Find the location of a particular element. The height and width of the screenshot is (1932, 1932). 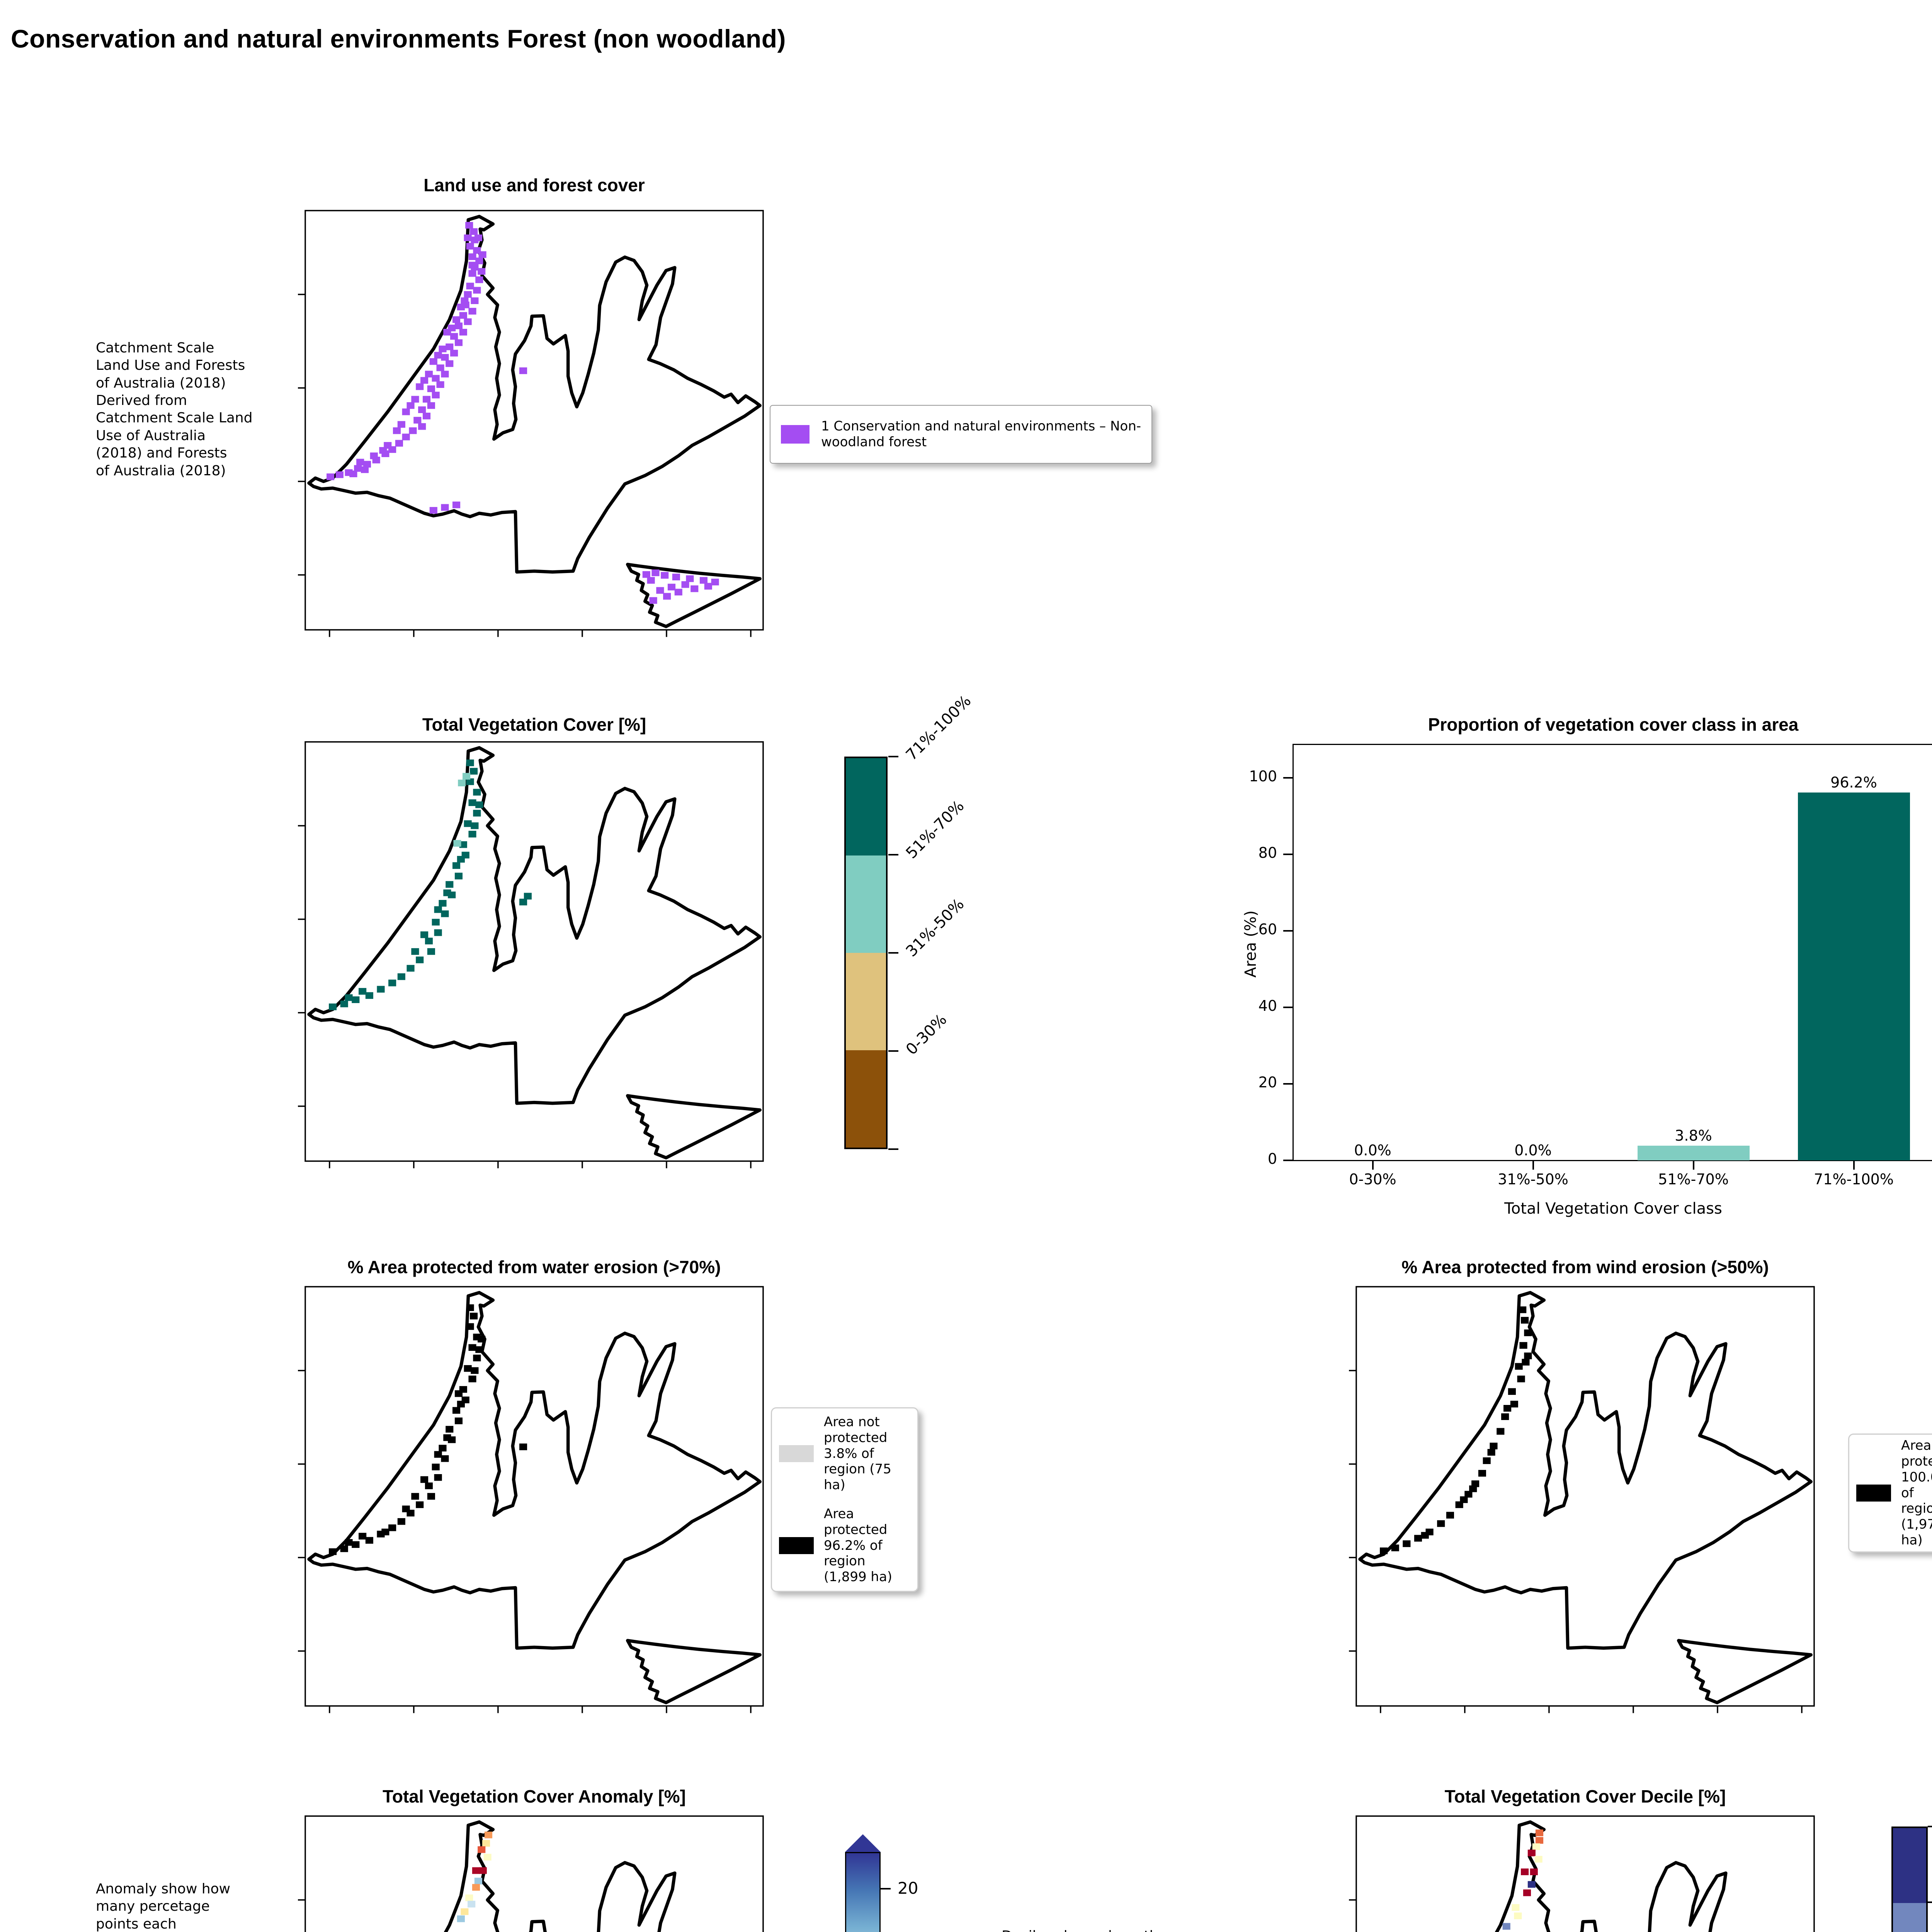

y-tick-label: 0 is located at coordinates (1272, 1158).